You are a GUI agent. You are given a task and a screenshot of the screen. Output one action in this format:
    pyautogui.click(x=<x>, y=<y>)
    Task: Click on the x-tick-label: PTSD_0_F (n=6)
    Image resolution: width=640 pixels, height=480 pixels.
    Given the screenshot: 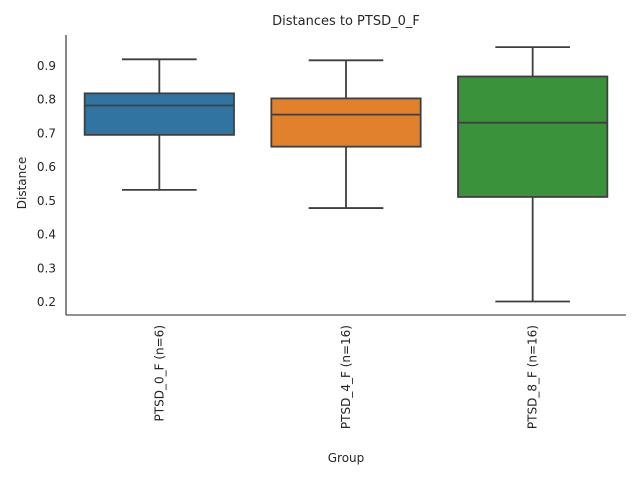 What is the action you would take?
    pyautogui.click(x=159, y=373)
    